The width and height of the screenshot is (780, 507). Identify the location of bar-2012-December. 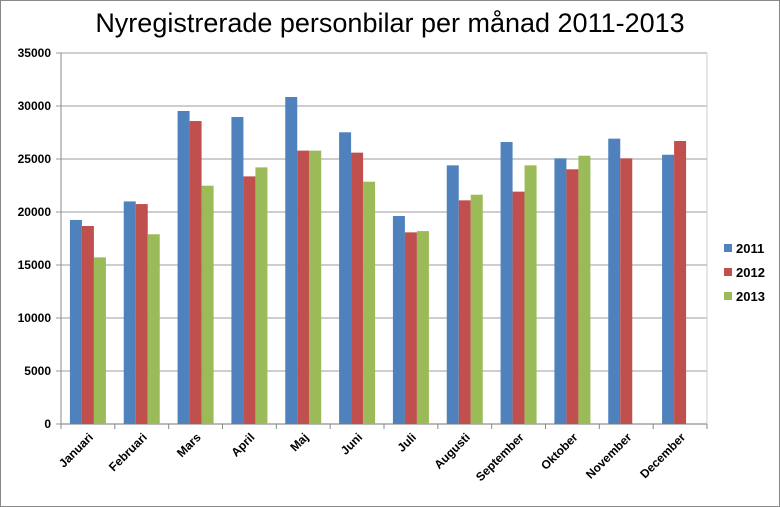
(680, 282).